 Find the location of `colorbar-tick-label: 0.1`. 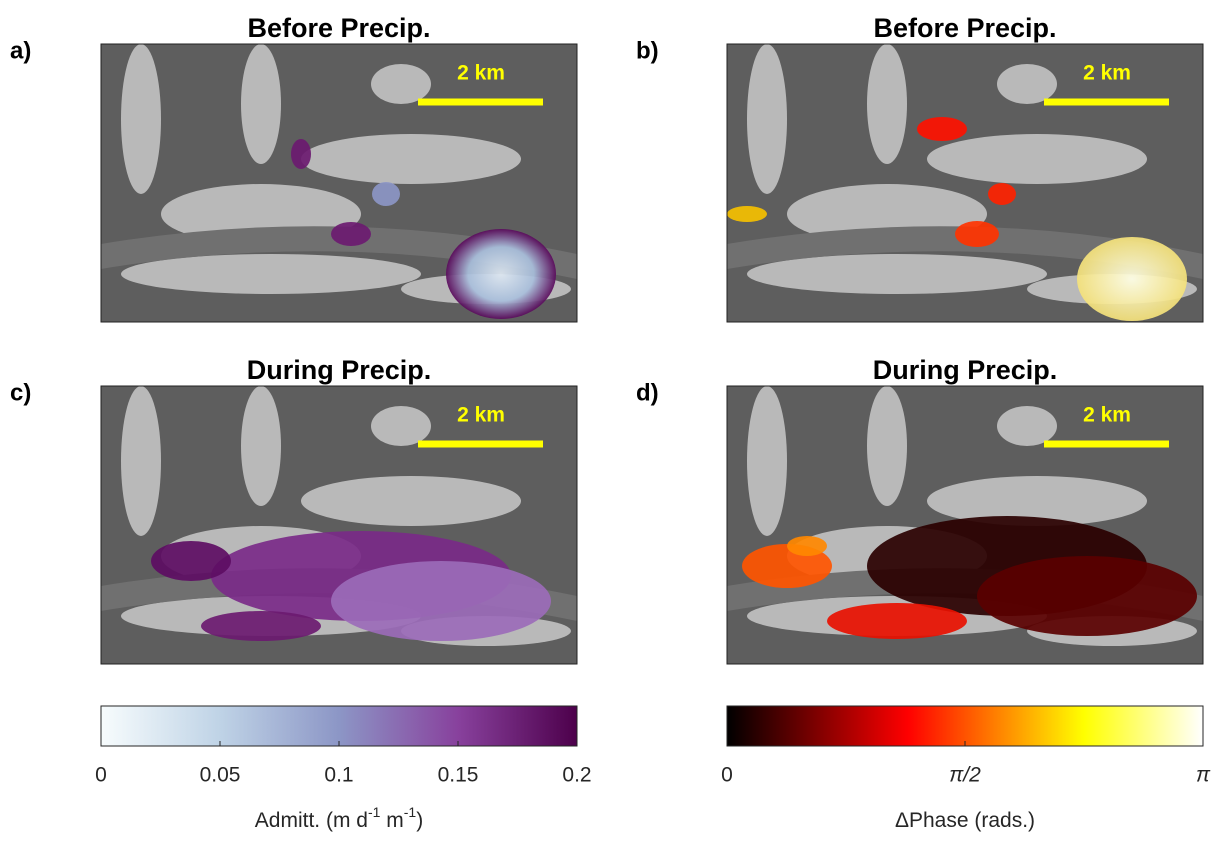

colorbar-tick-label: 0.1 is located at coordinates (338, 775).